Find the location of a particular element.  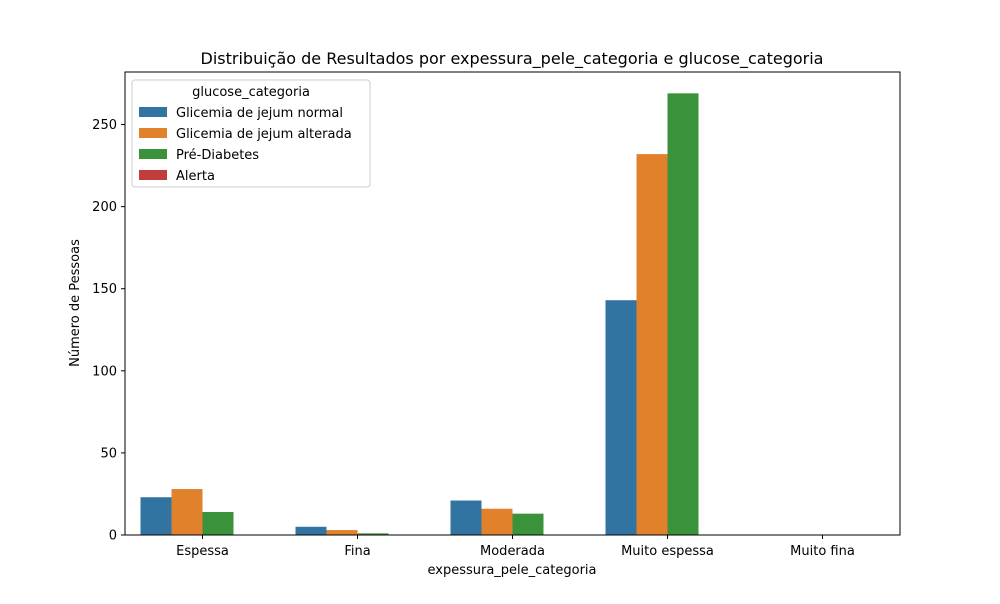

legend-title: glucose_categoria is located at coordinates (251, 92).